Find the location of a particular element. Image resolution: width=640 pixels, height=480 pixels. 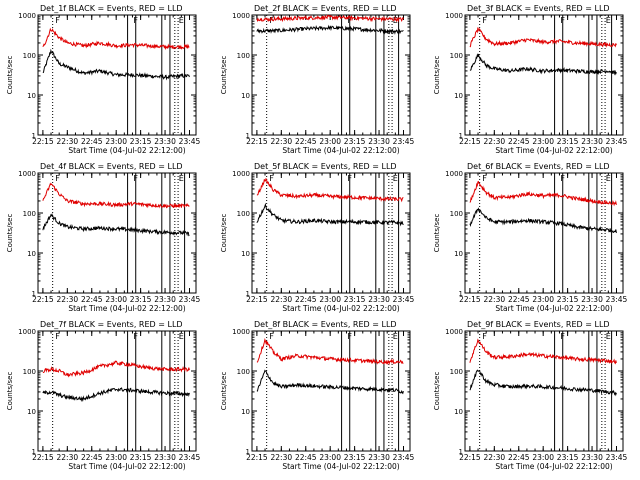

chart-title: Det_8f BLACK = Events, RED = LLD is located at coordinates (325, 324).